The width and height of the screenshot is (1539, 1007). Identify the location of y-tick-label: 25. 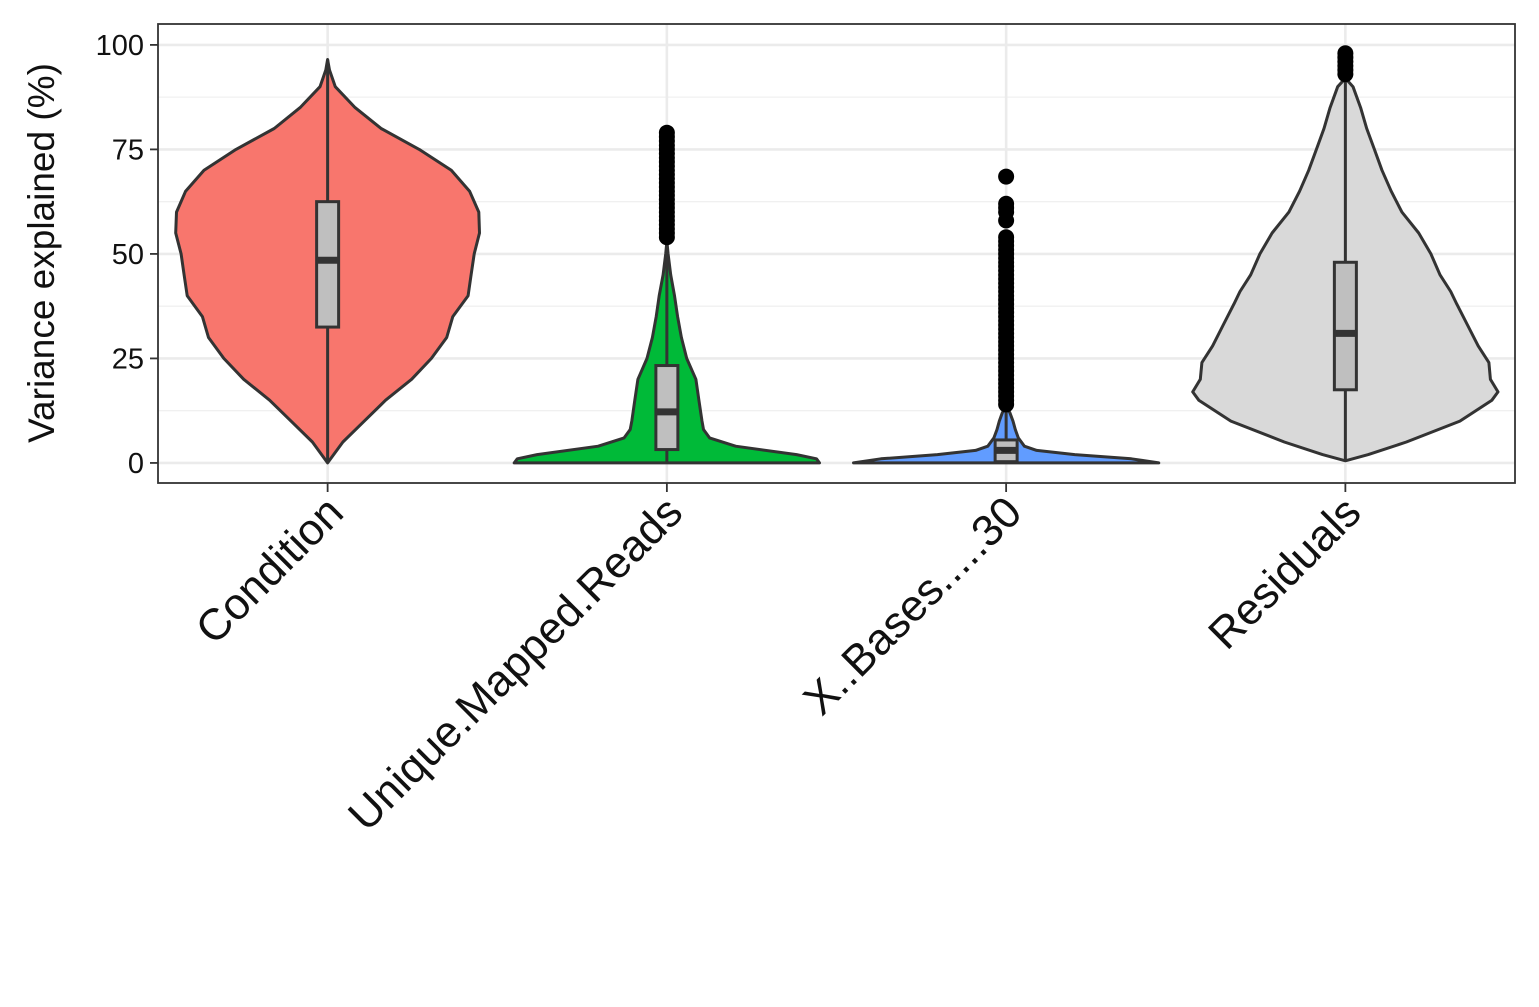
(128, 359).